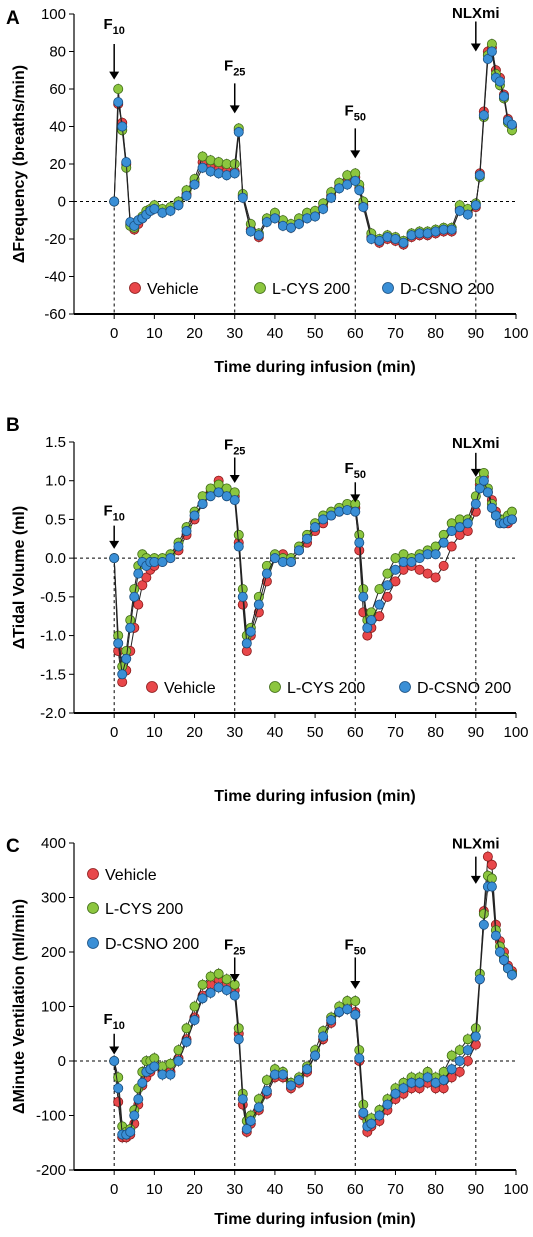  What do you see at coordinates (57, 52) in the screenshot?
I see `y-tick-label: 80` at bounding box center [57, 52].